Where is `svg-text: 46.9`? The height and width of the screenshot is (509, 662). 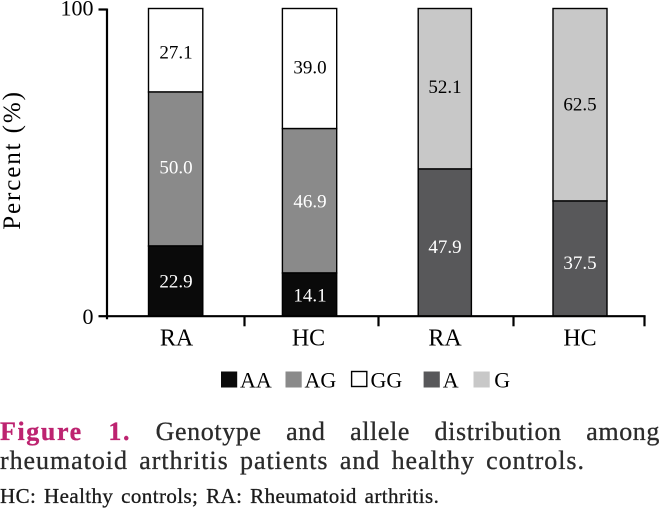
svg-text: 46.9 is located at coordinates (309, 202).